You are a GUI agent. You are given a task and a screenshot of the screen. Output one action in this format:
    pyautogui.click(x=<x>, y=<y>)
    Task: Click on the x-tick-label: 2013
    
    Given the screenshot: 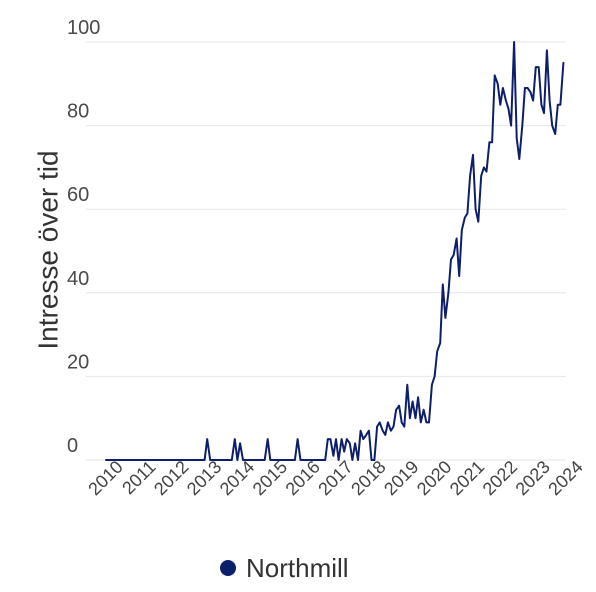 What is the action you would take?
    pyautogui.click(x=204, y=478)
    